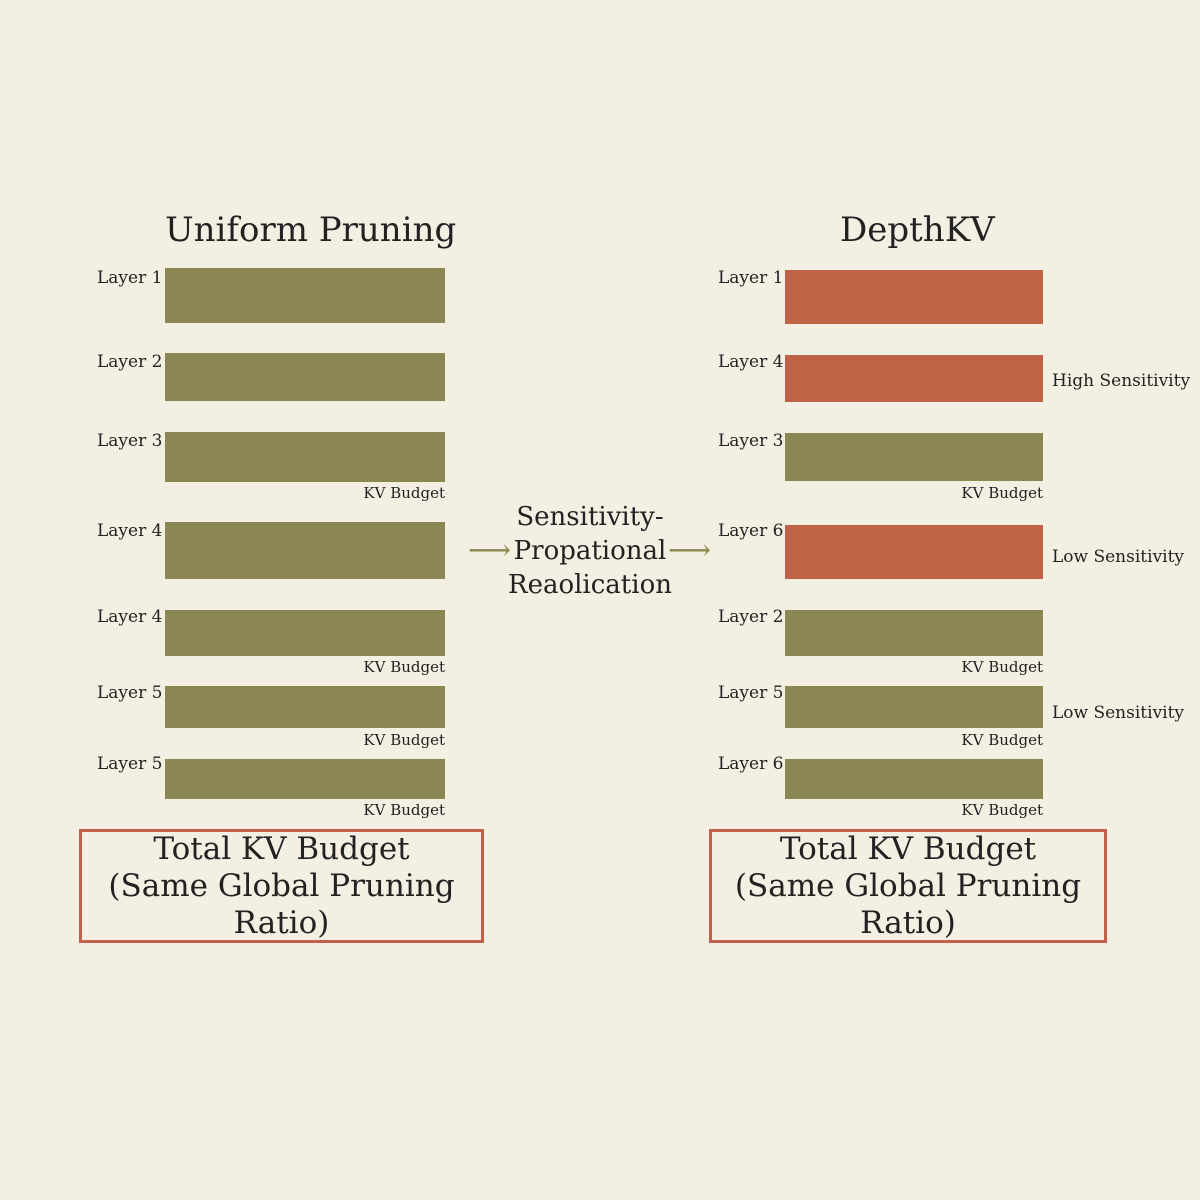  I want to click on high-sensitivity-label: High Sensitivity, so click(1121, 381).